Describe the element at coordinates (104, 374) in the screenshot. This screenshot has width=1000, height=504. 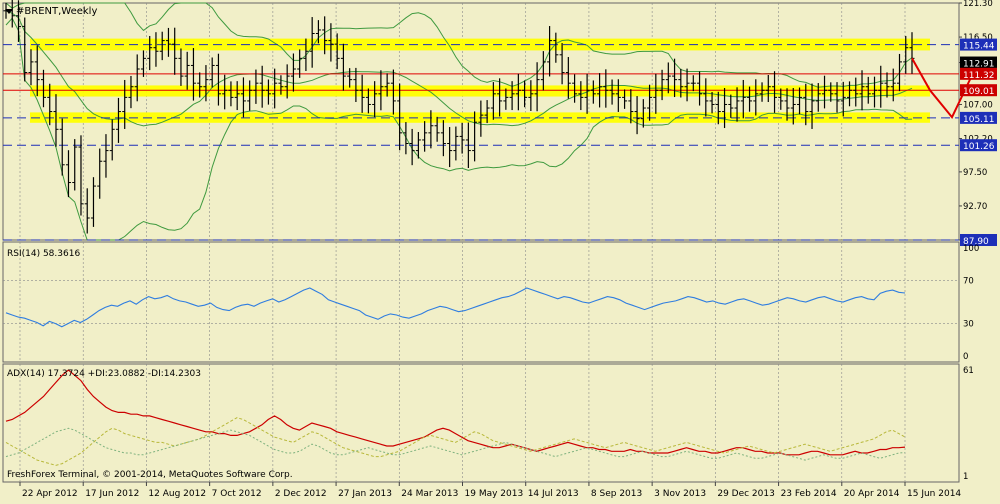
I see `adx-label: ADX(14) 17.3724 +DI:23.0882 -DI:14.2303` at that location.